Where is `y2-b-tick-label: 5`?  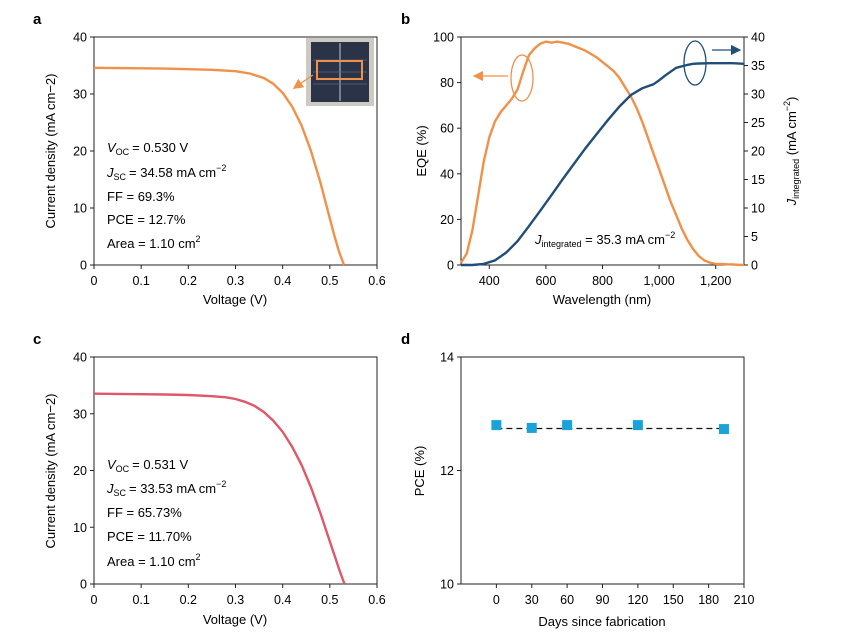 y2-b-tick-label: 5 is located at coordinates (754, 237).